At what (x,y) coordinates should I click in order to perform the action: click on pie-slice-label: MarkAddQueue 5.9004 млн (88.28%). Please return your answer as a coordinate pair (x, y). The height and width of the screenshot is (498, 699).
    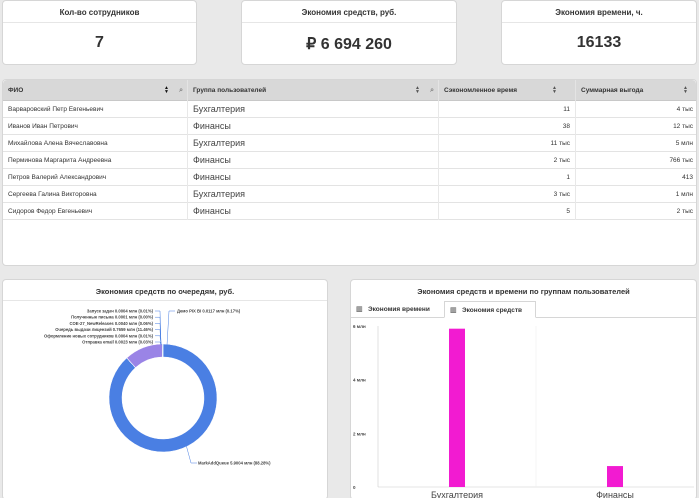
    Looking at the image, I should click on (234, 463).